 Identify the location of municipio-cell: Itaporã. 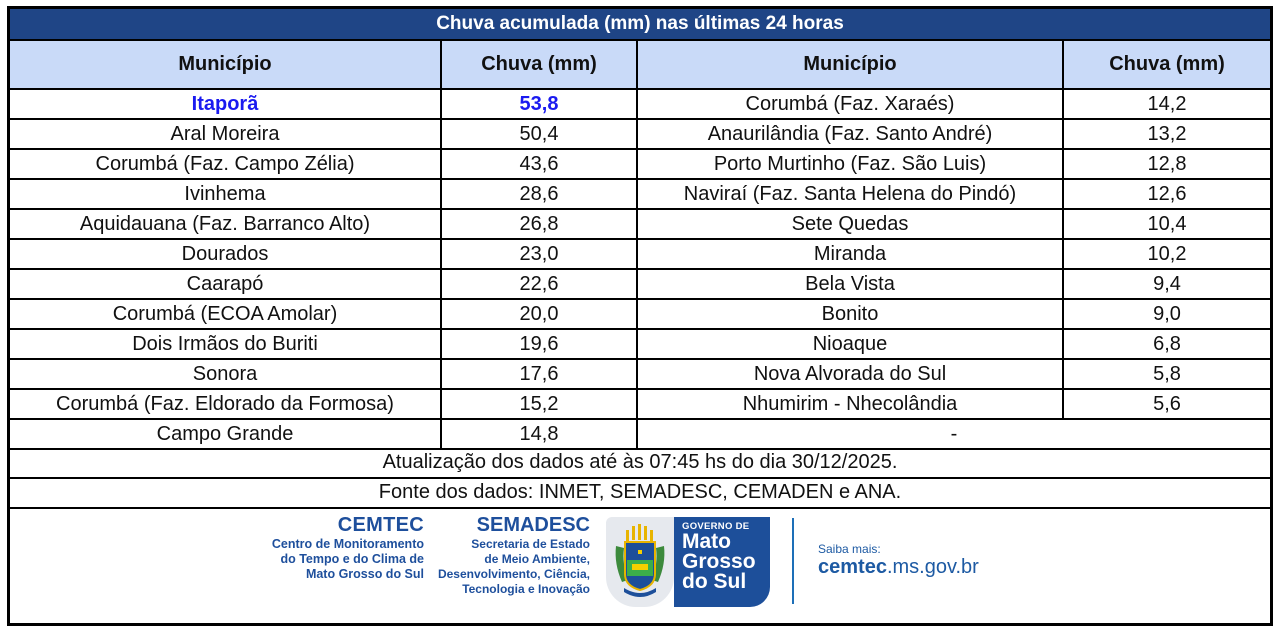
(226, 104).